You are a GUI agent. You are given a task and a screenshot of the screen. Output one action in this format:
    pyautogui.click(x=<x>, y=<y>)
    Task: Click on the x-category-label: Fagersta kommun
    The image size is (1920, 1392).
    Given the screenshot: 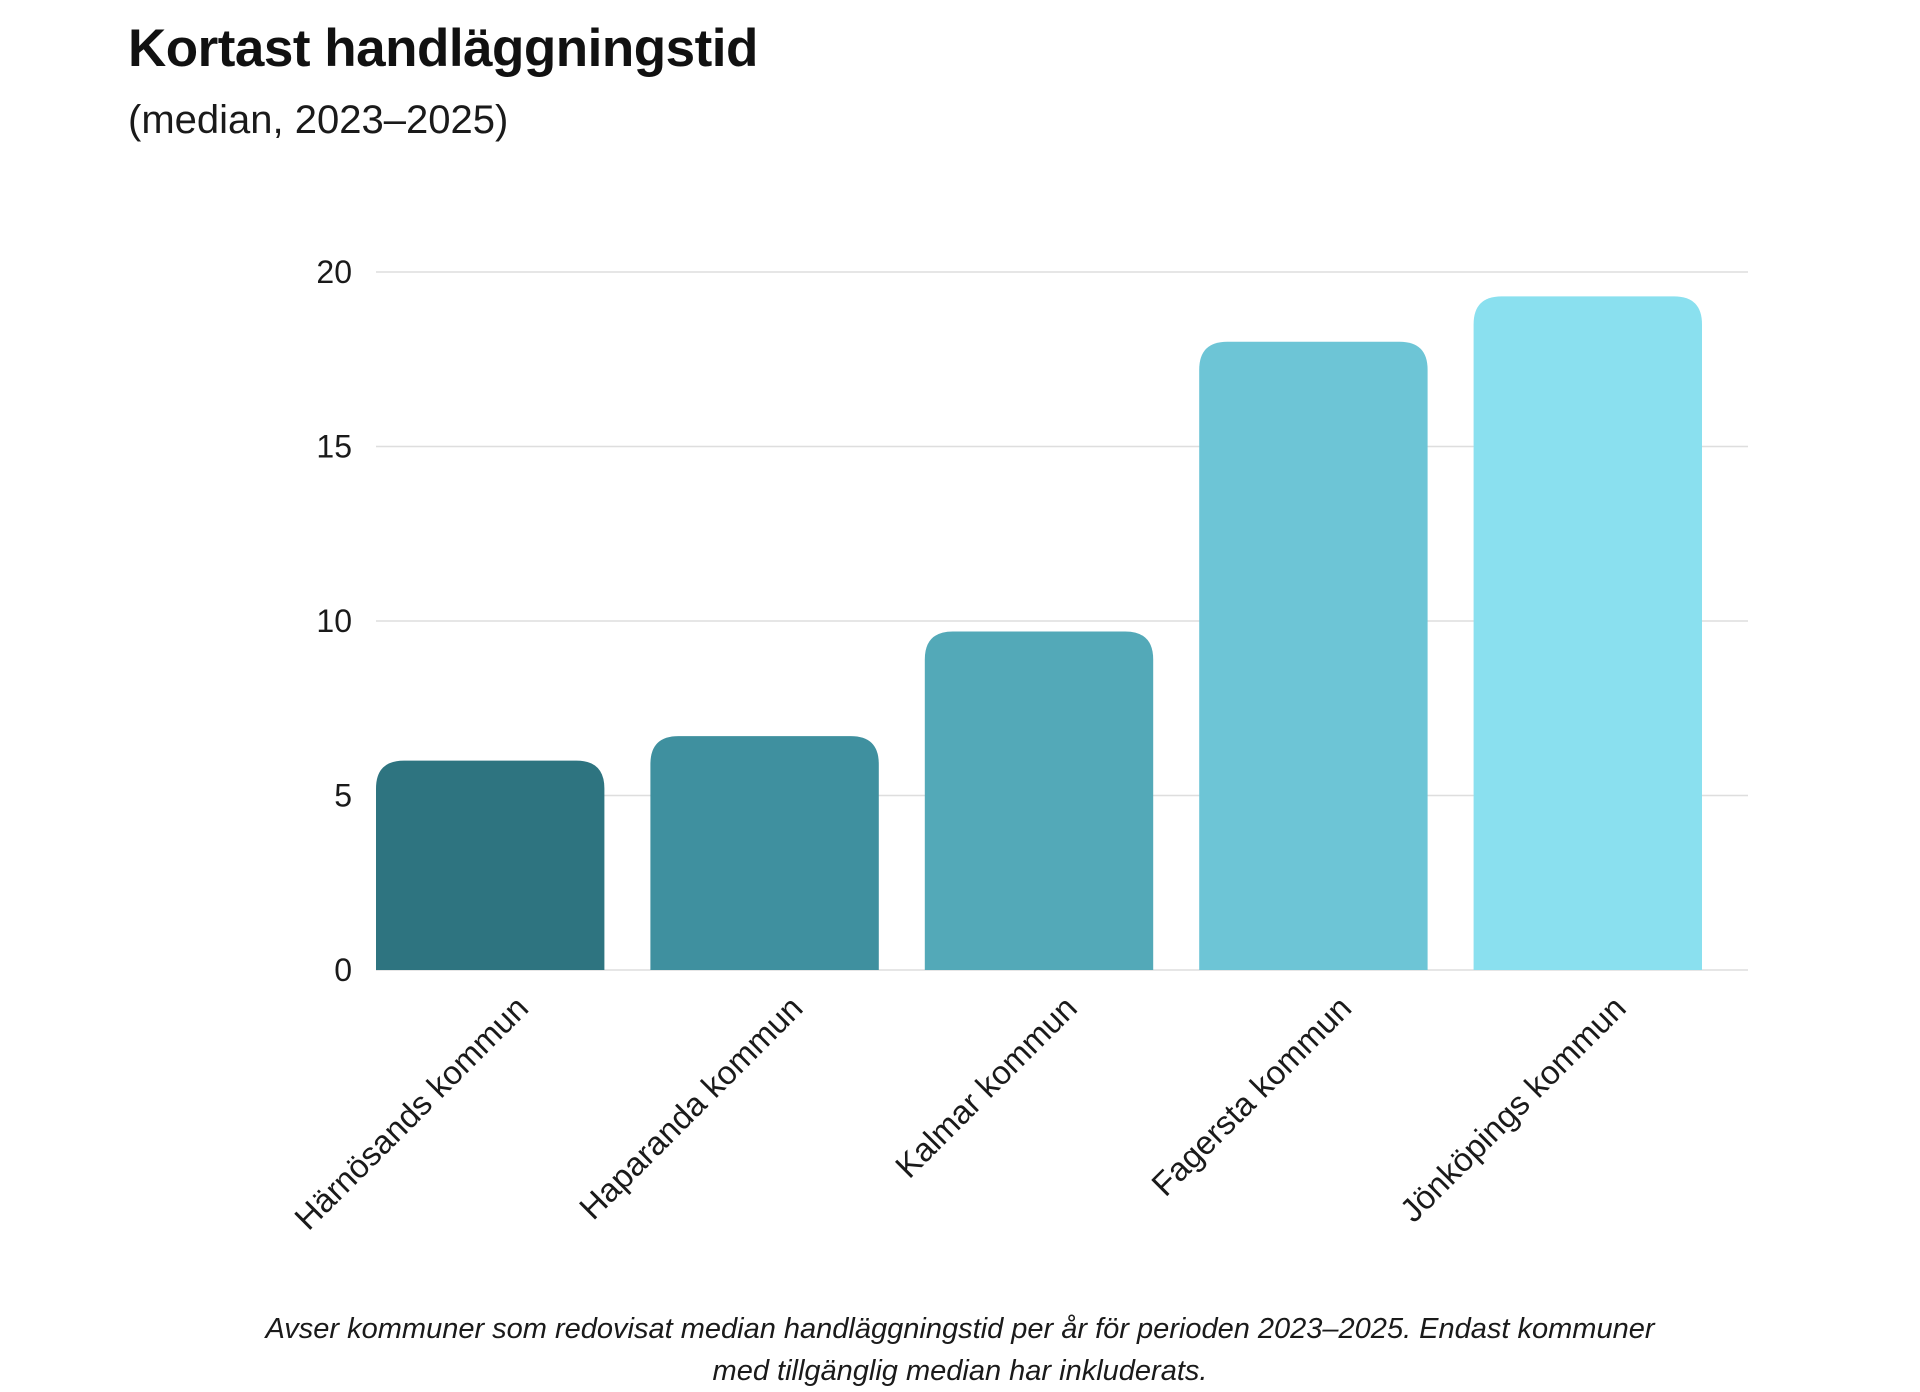 What is the action you would take?
    pyautogui.click(x=1251, y=1096)
    